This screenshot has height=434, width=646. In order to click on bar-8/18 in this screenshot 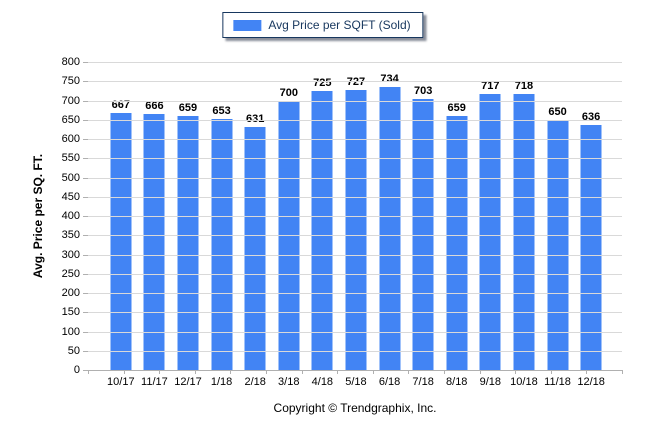, I will do `click(457, 243)`.